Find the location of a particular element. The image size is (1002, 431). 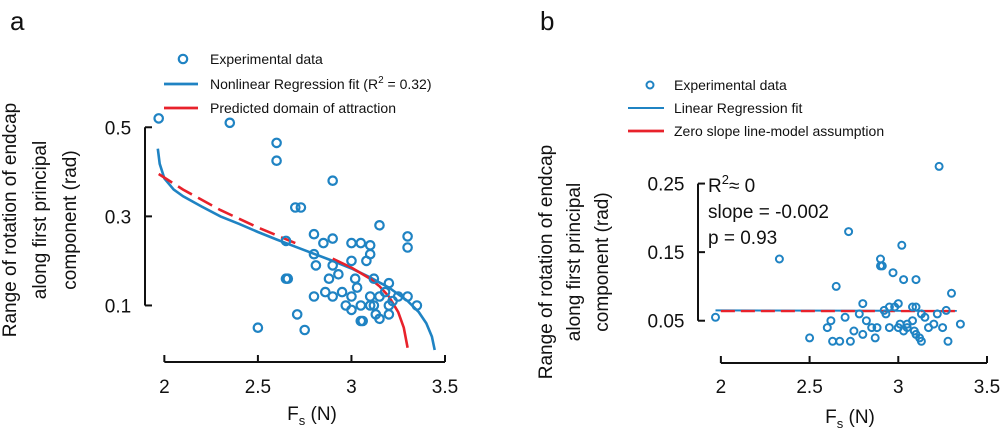

y-tick-label: 0.25 is located at coordinates (666, 185).